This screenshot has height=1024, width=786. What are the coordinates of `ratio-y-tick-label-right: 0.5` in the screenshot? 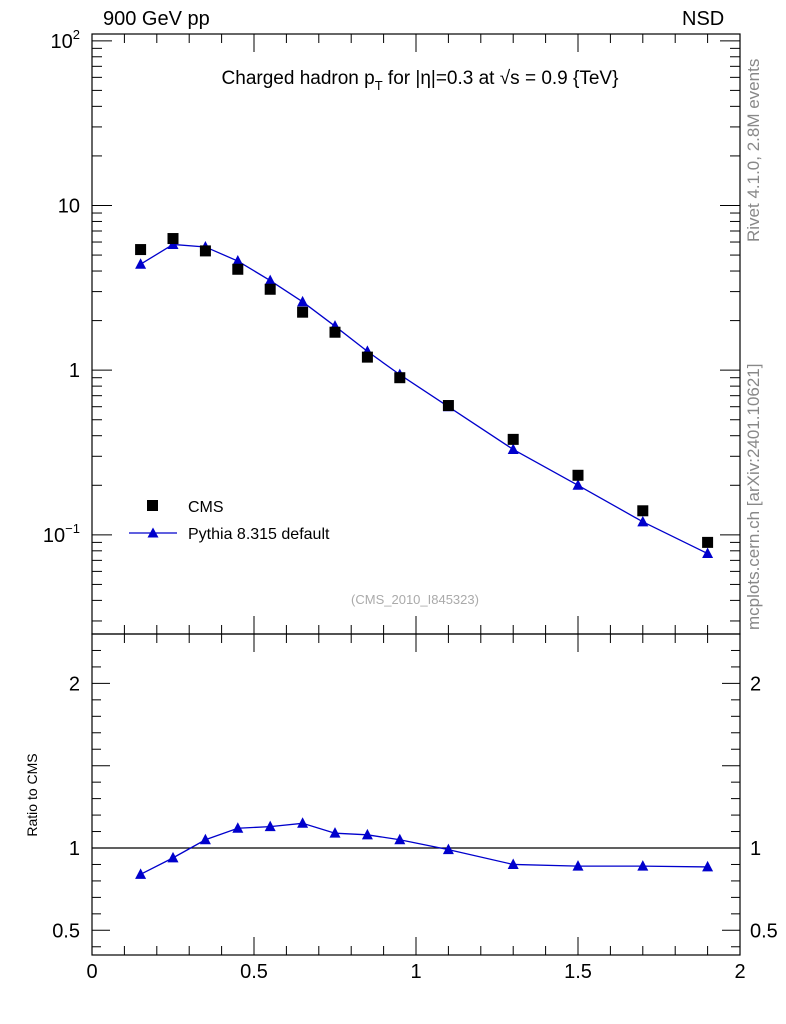 It's located at (764, 931).